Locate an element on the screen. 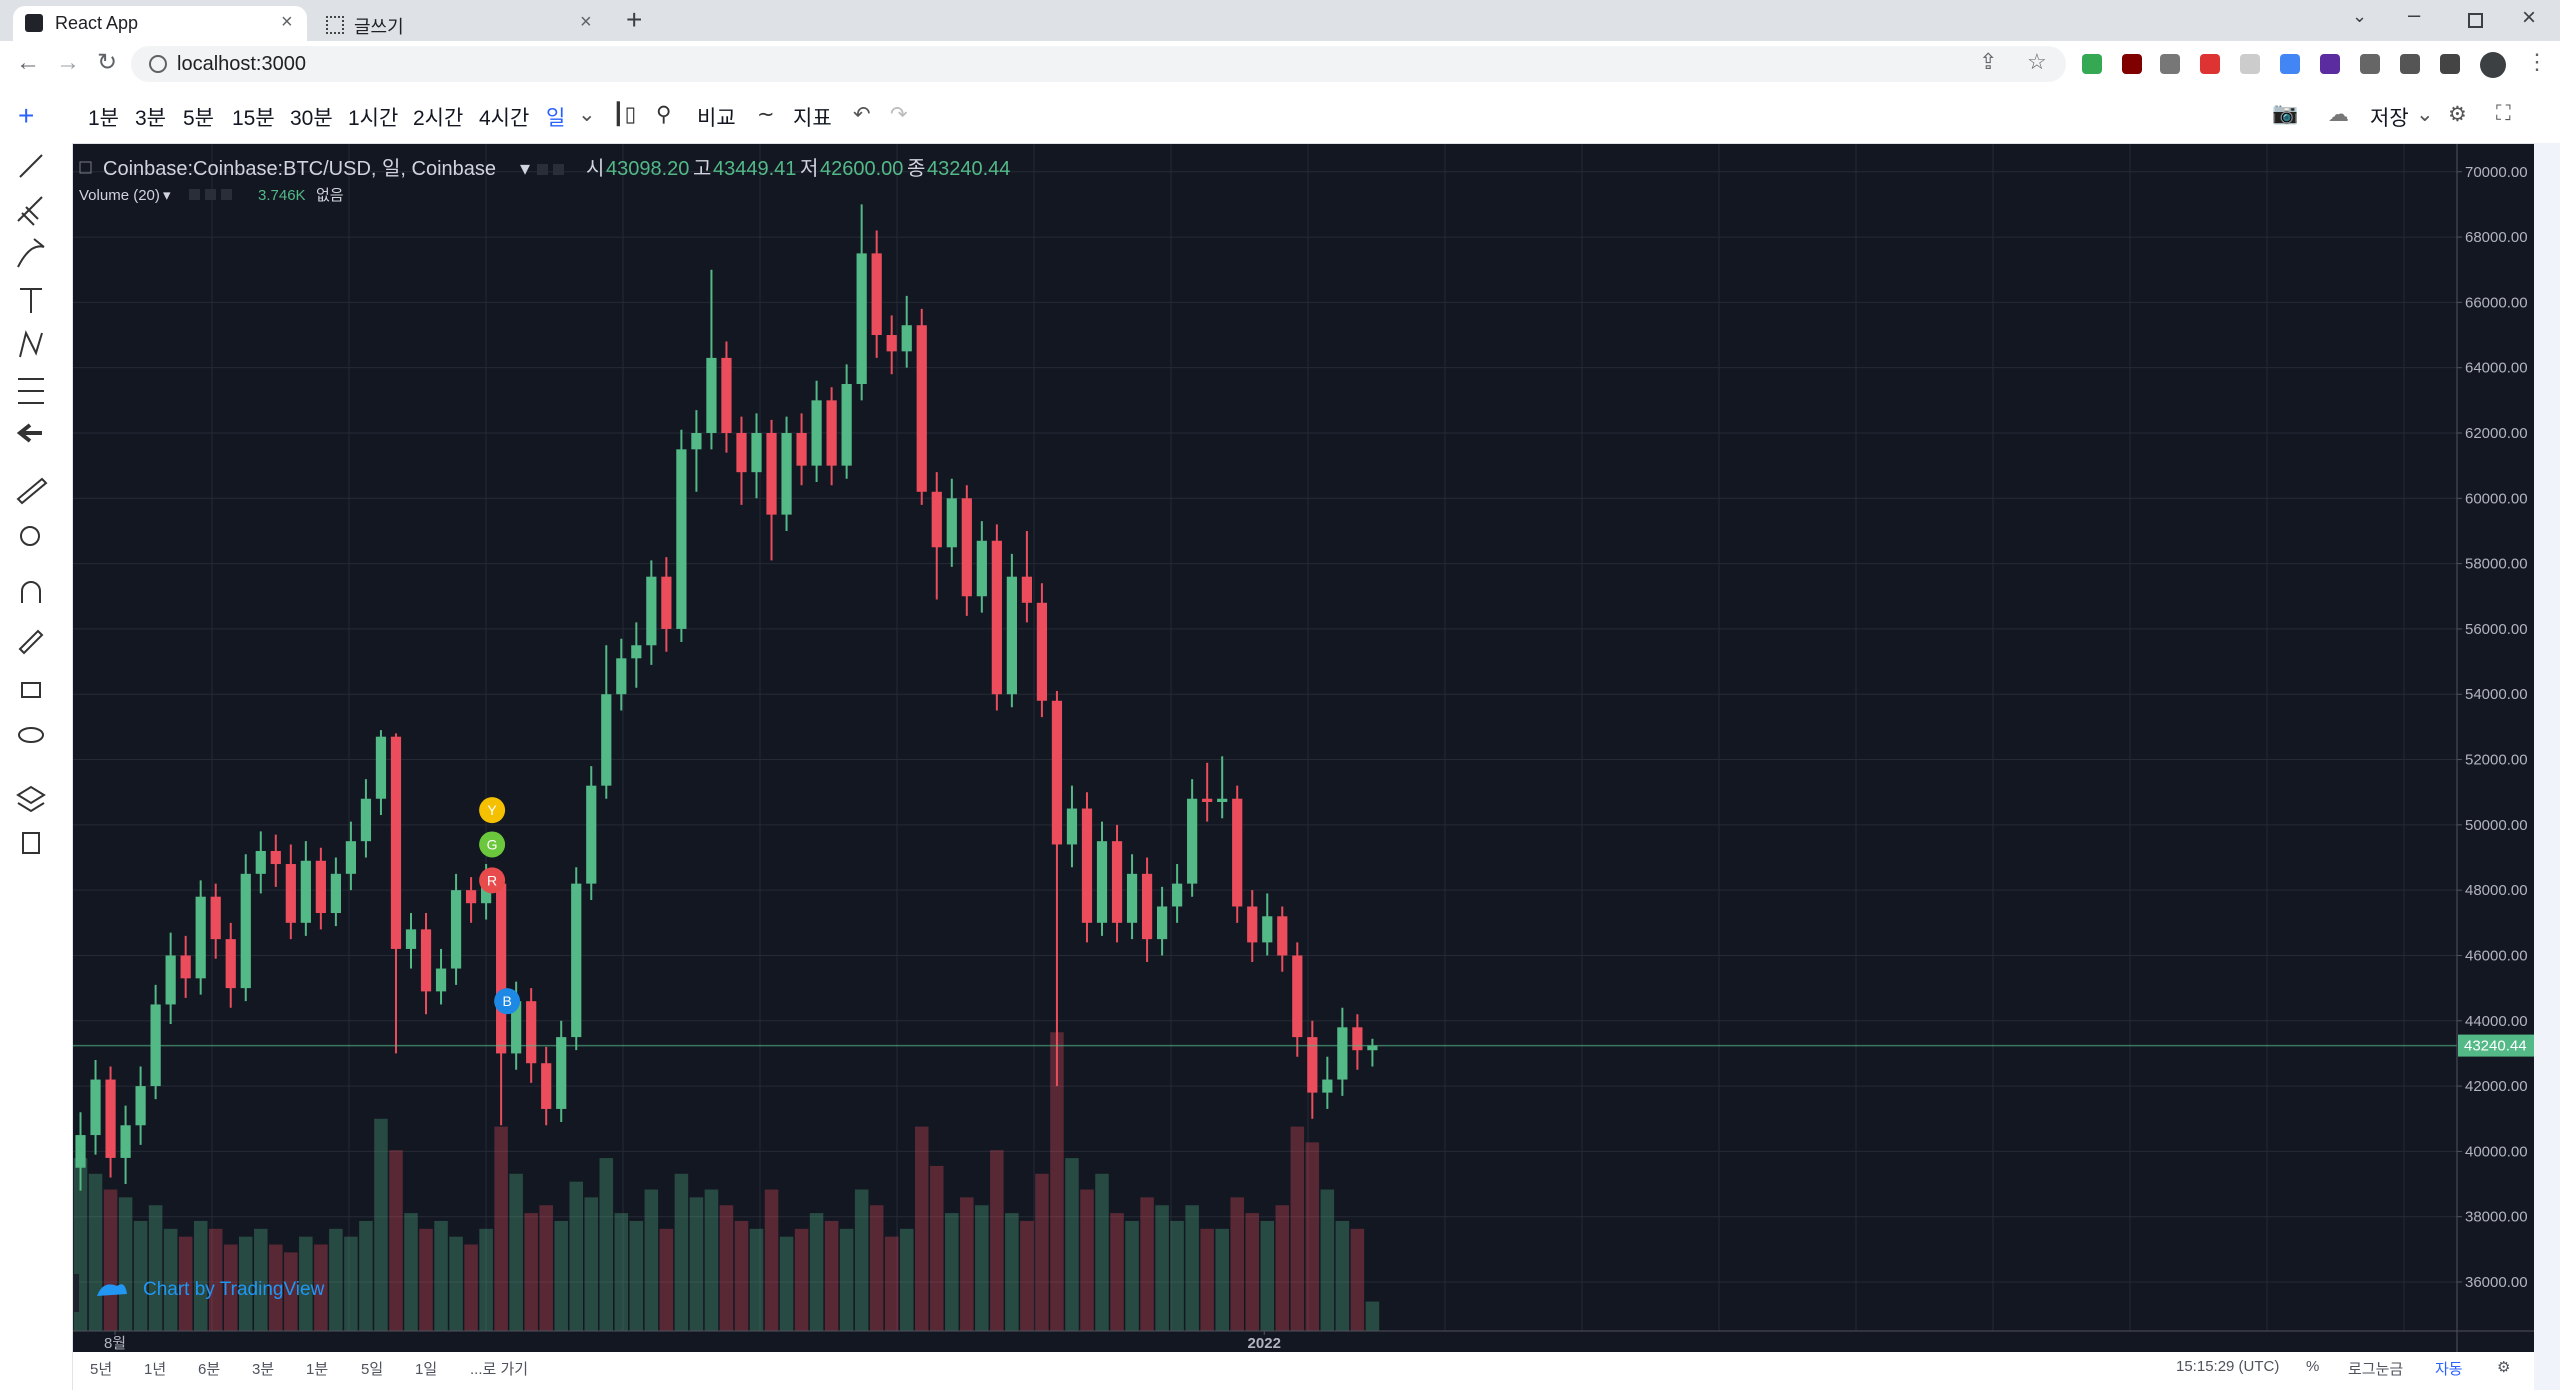  range: 1일 is located at coordinates (426, 1369).